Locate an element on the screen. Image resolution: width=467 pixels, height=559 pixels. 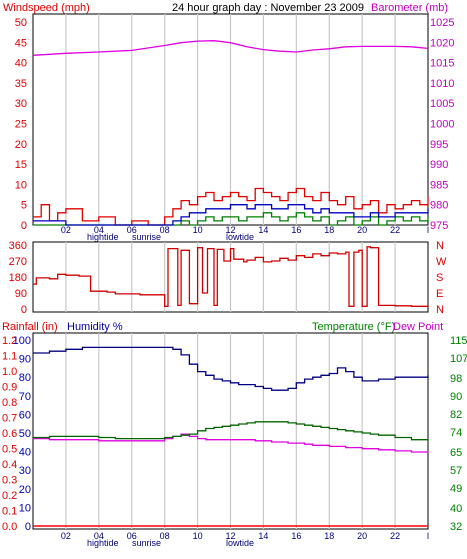
rain-tick-0.6: 0.6 is located at coordinates (9, 434).